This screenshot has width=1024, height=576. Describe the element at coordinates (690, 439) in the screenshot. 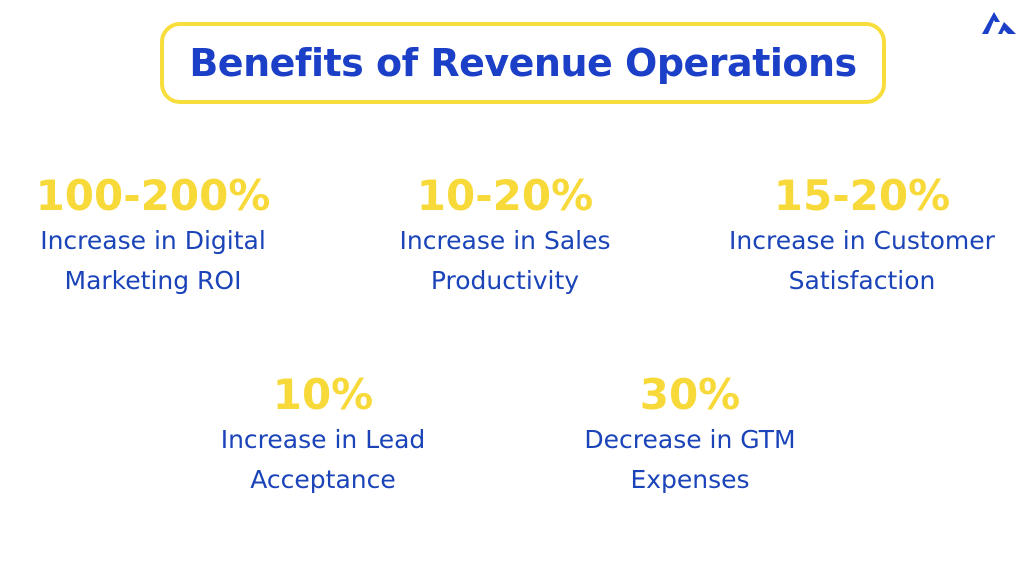

I see `stat-label: Decrease in GTM` at that location.